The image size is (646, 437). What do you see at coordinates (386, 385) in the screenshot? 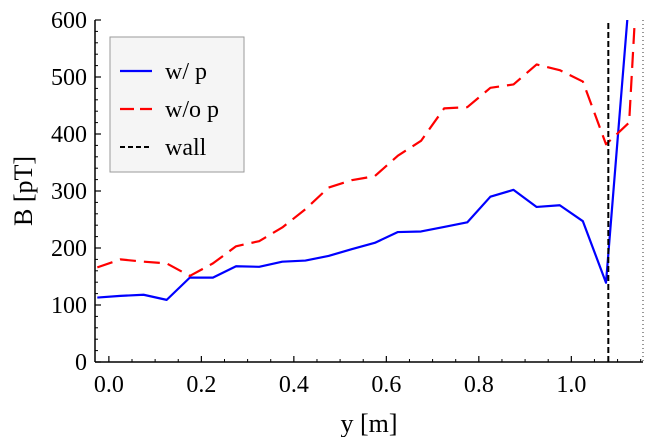
I see `x-tick-label: 0.6` at bounding box center [386, 385].